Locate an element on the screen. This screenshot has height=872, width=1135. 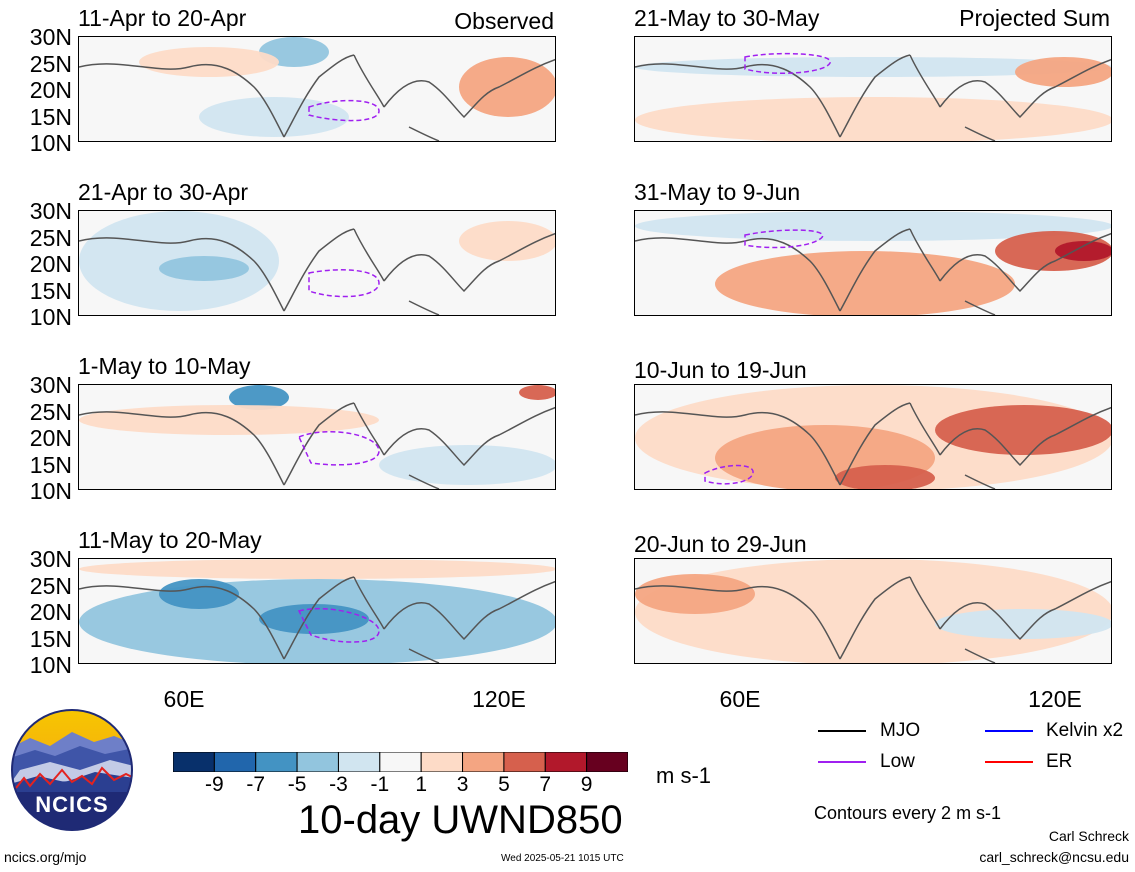
ncics-logo: NCICS is located at coordinates (72, 770).